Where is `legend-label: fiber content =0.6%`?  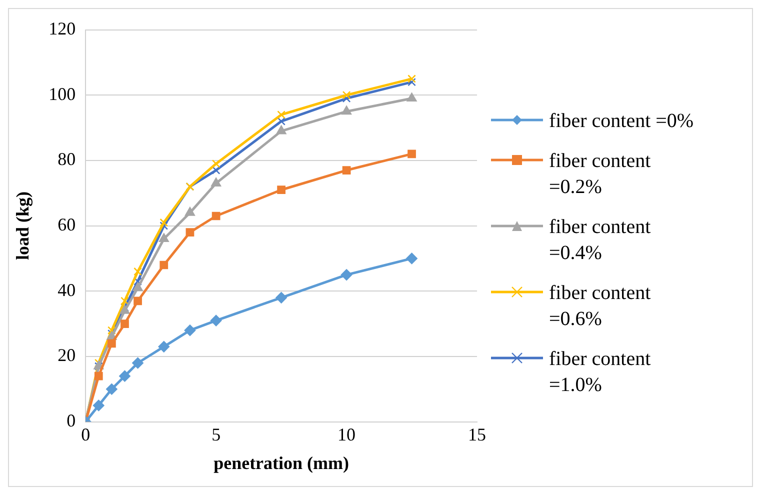 legend-label: fiber content =0.6% is located at coordinates (600, 306).